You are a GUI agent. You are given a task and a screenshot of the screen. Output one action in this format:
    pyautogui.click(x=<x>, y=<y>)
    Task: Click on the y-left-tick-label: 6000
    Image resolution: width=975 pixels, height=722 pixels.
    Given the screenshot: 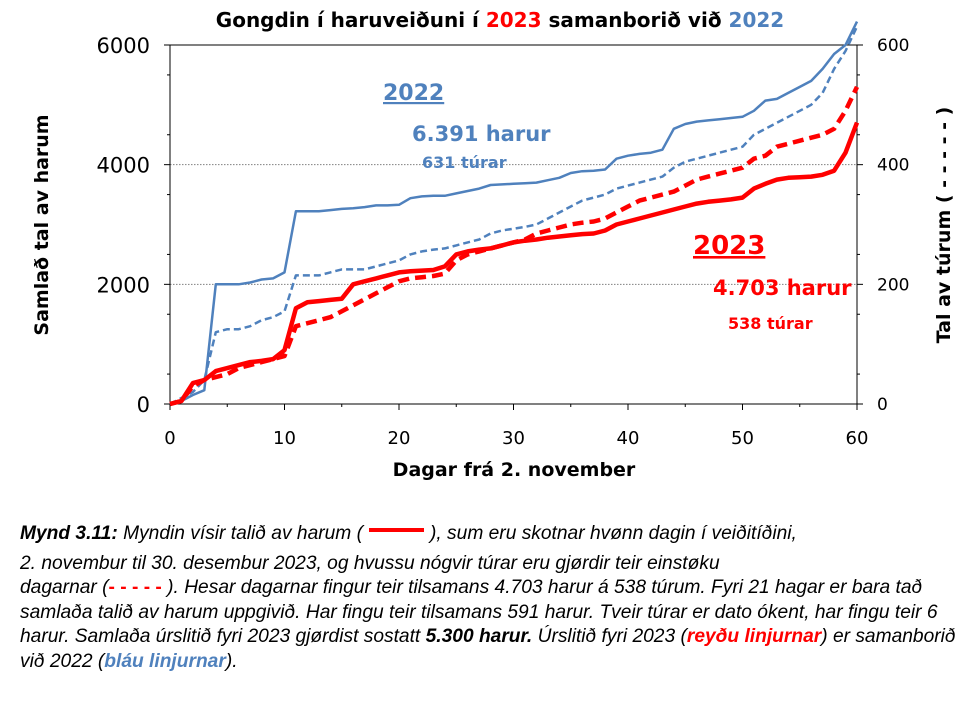 What is the action you would take?
    pyautogui.click(x=123, y=46)
    